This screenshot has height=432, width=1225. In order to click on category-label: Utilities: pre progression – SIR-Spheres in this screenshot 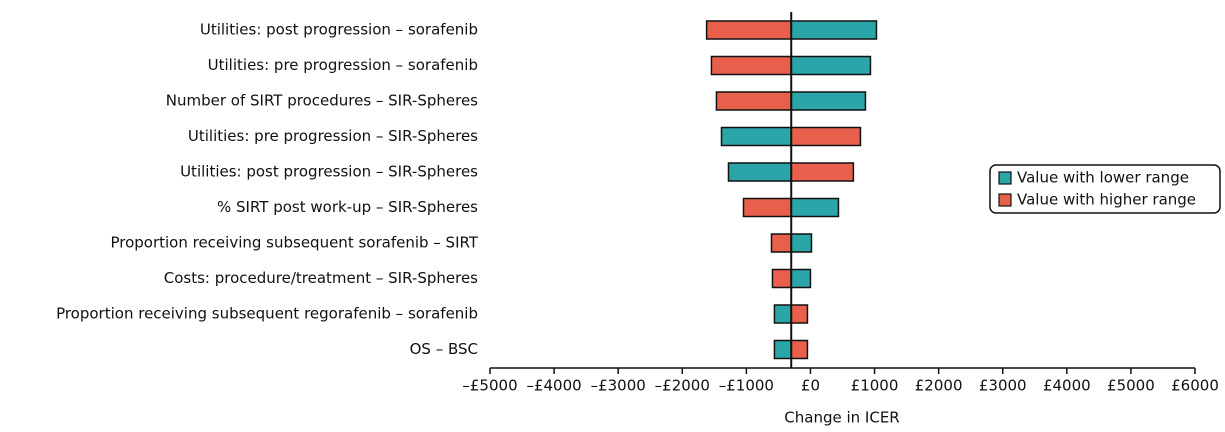, I will do `click(333, 136)`.